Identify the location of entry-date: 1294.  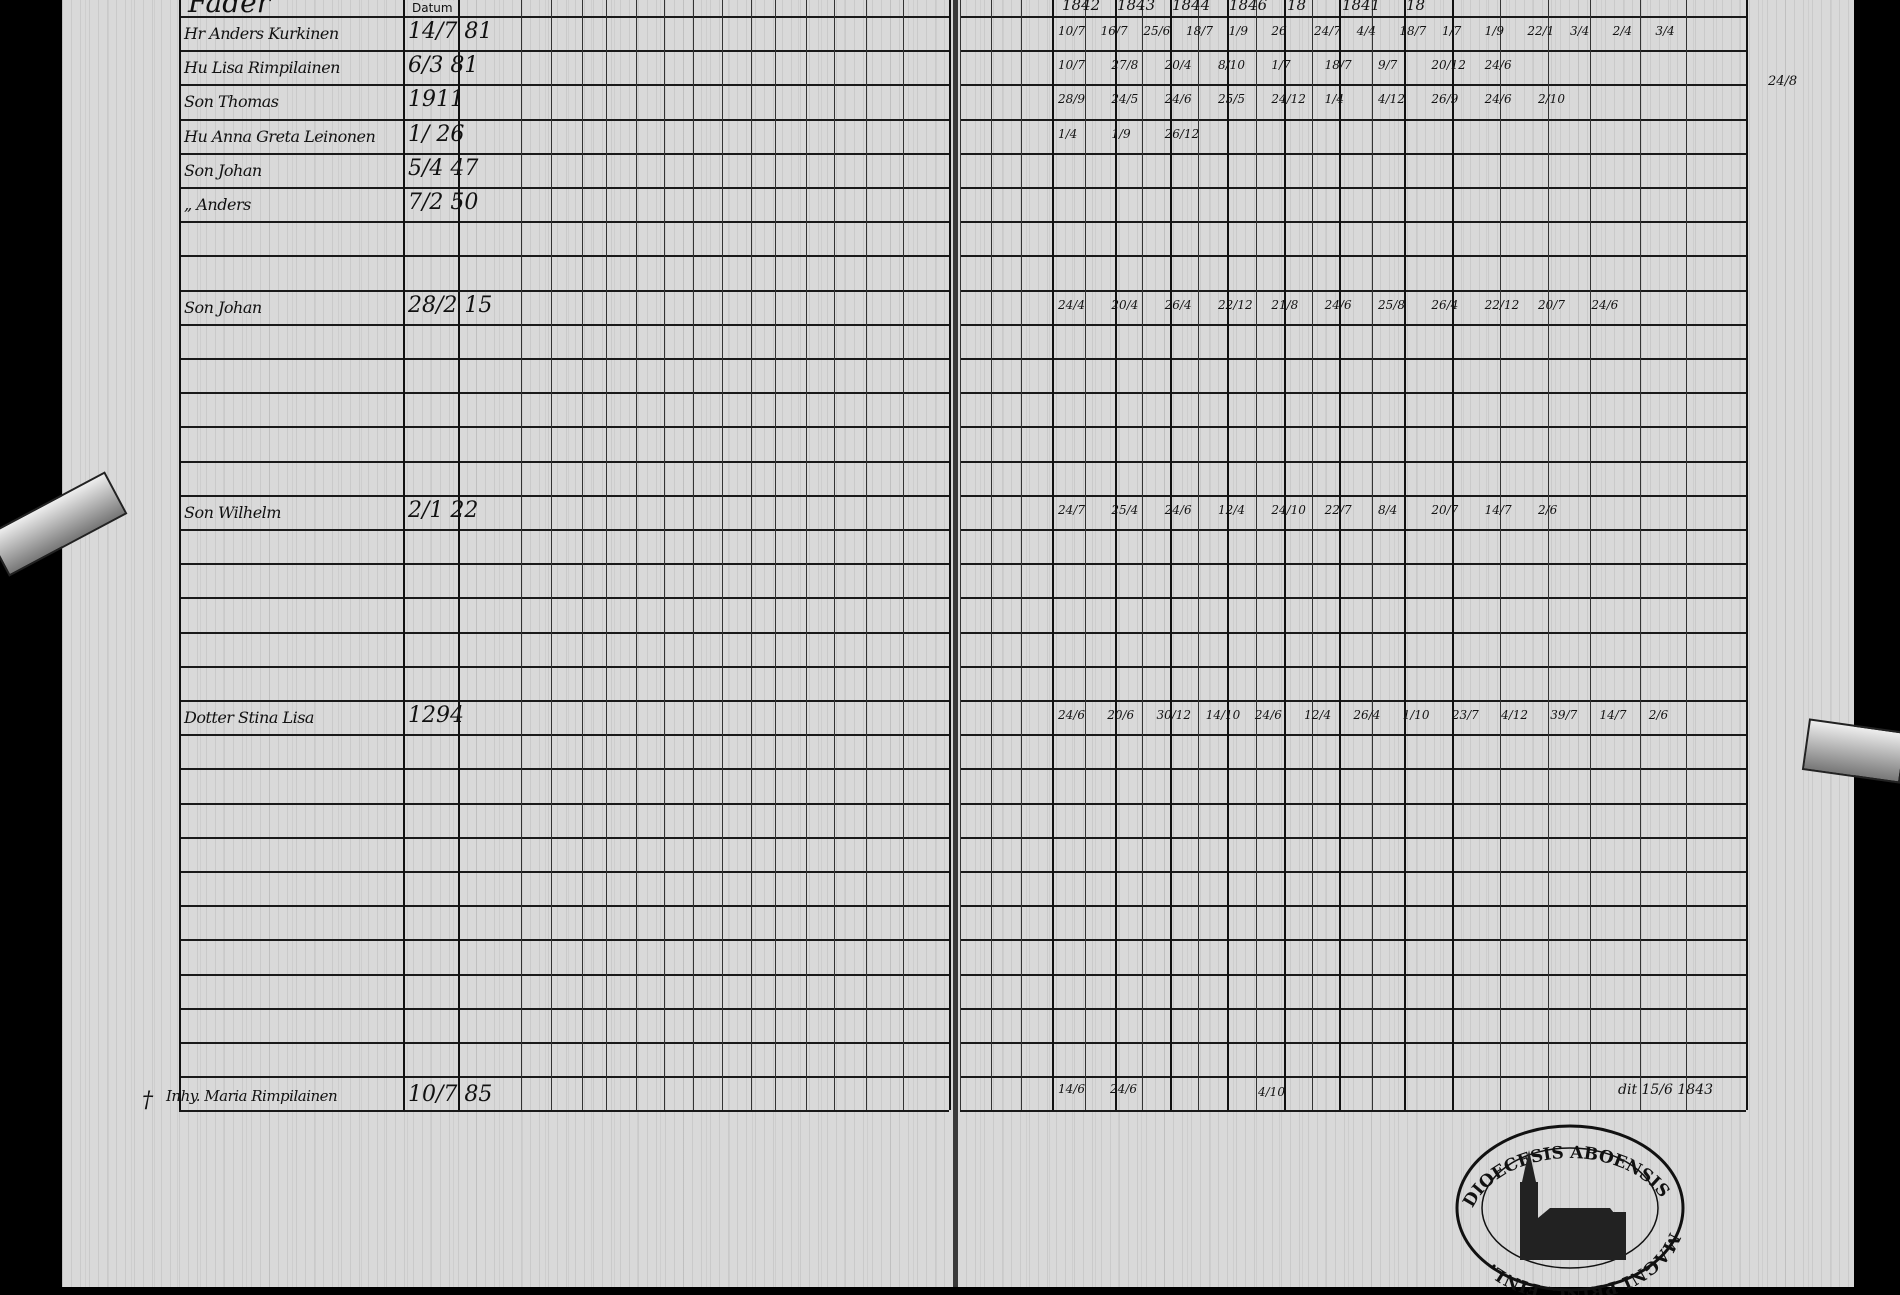
(436, 715).